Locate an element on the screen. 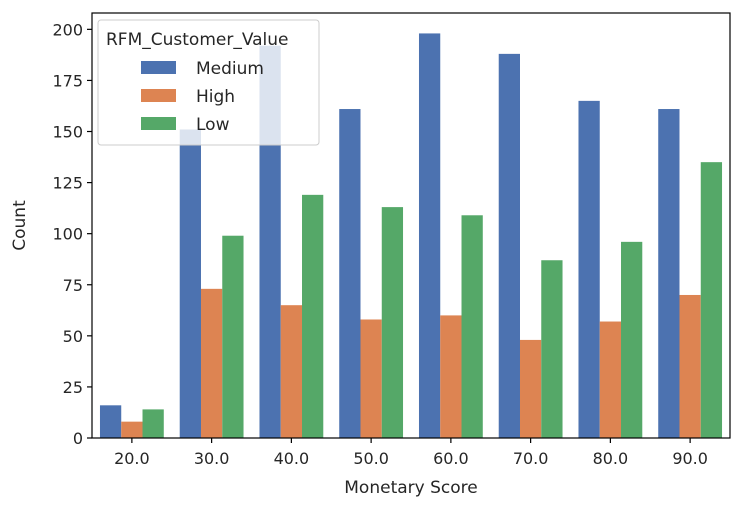  x-tick-label: 50.0 is located at coordinates (371, 458).